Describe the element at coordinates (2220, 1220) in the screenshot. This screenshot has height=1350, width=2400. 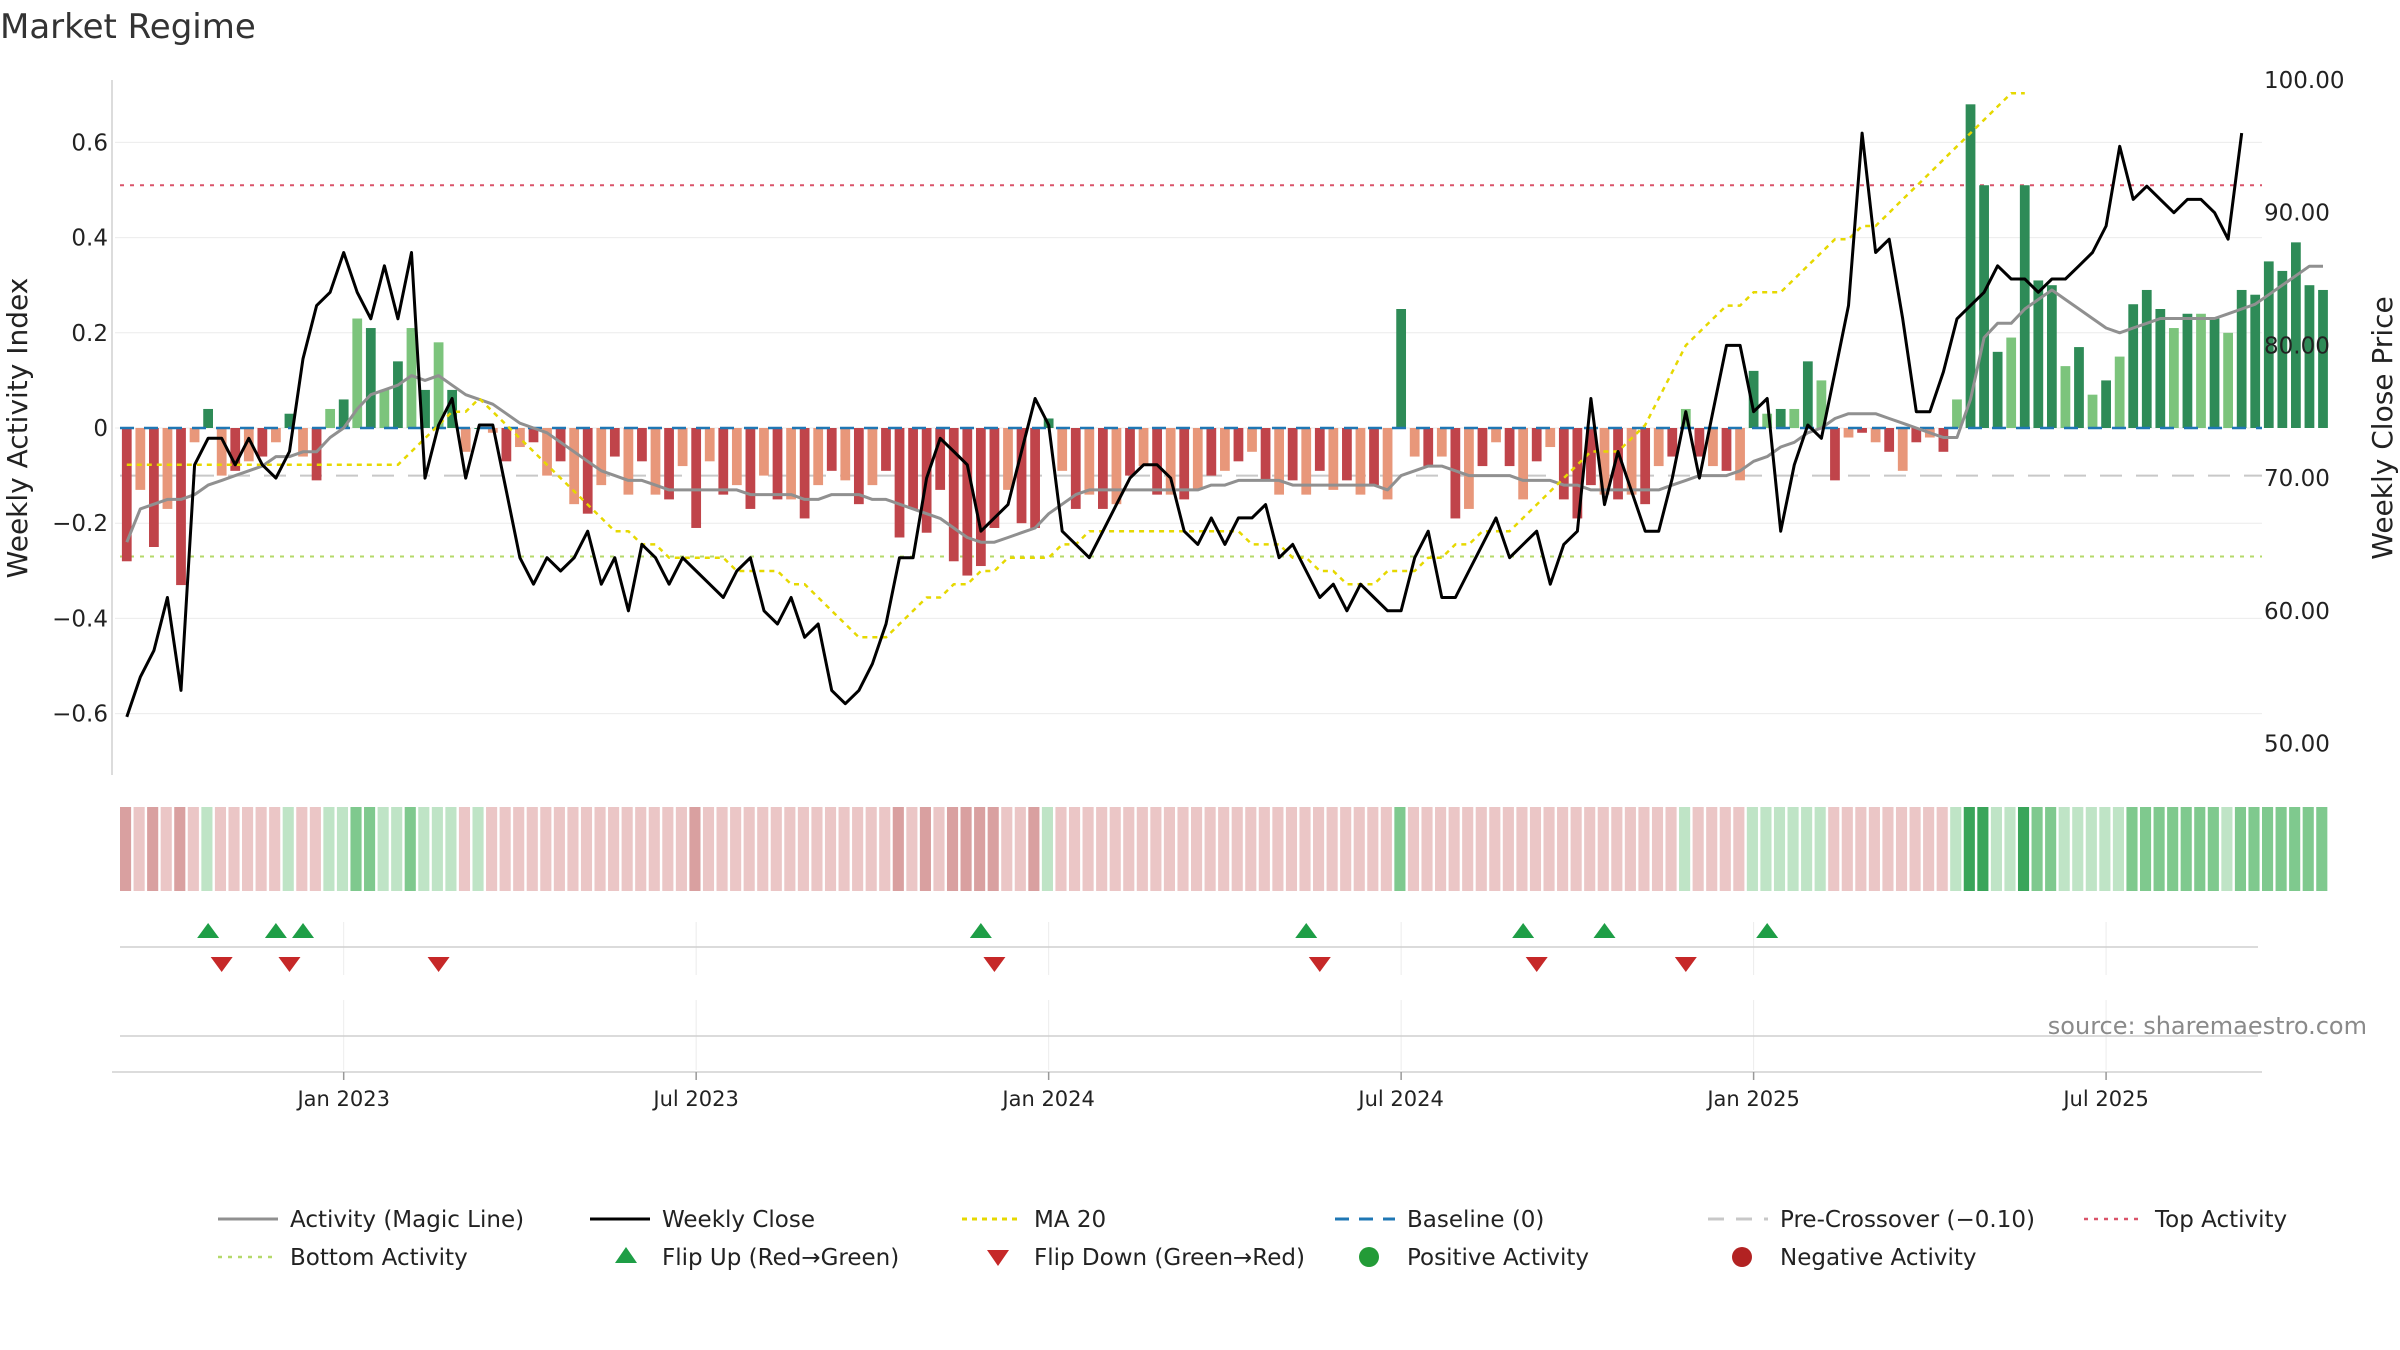
I see `legend-label-top-activity: Top Activity` at that location.